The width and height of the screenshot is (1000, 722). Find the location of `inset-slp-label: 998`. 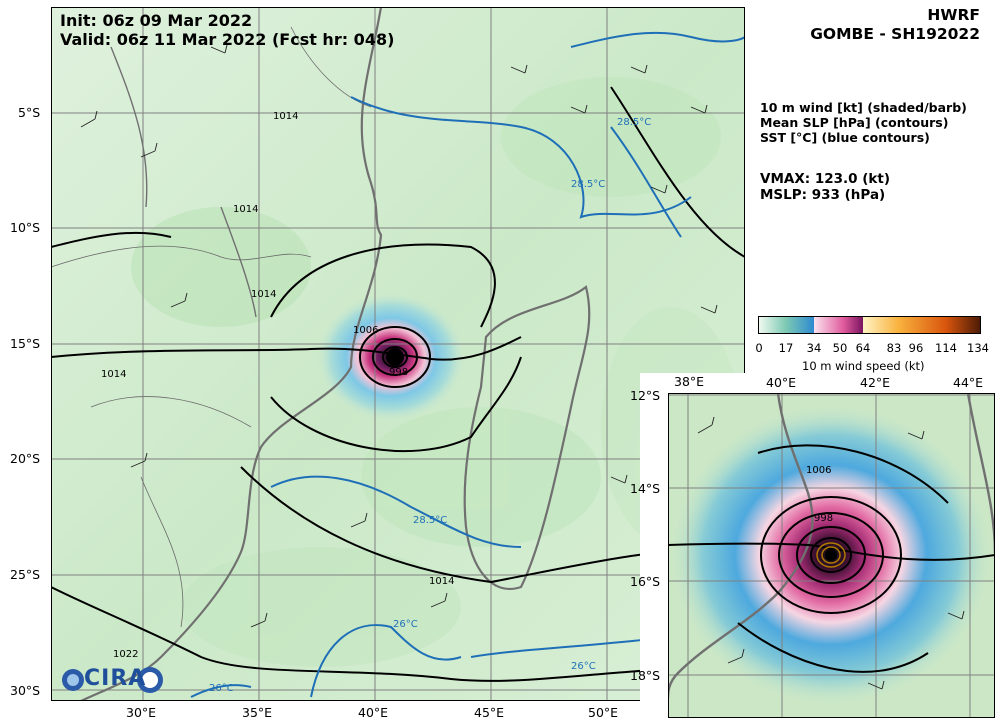

inset-slp-label: 998 is located at coordinates (823, 518).